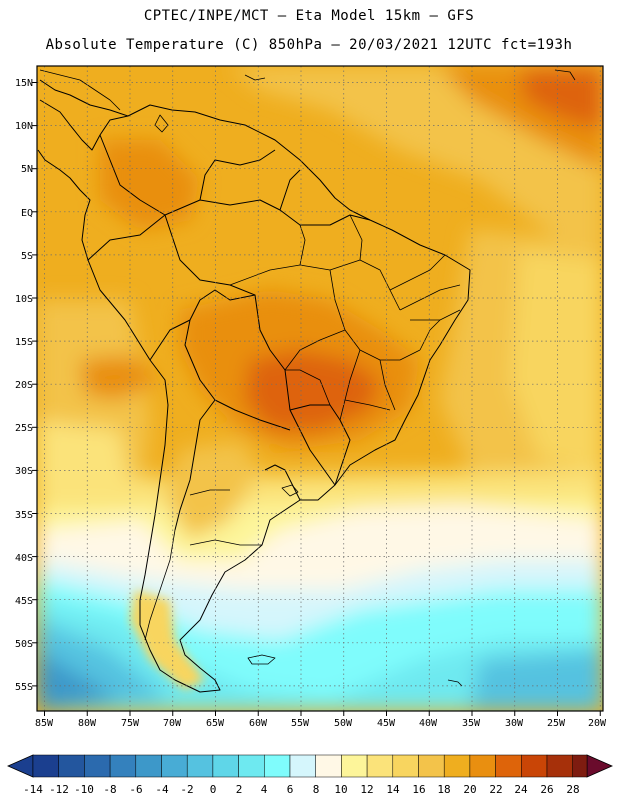  What do you see at coordinates (514, 723) in the screenshot?
I see `lon-label: 30W` at bounding box center [514, 723].